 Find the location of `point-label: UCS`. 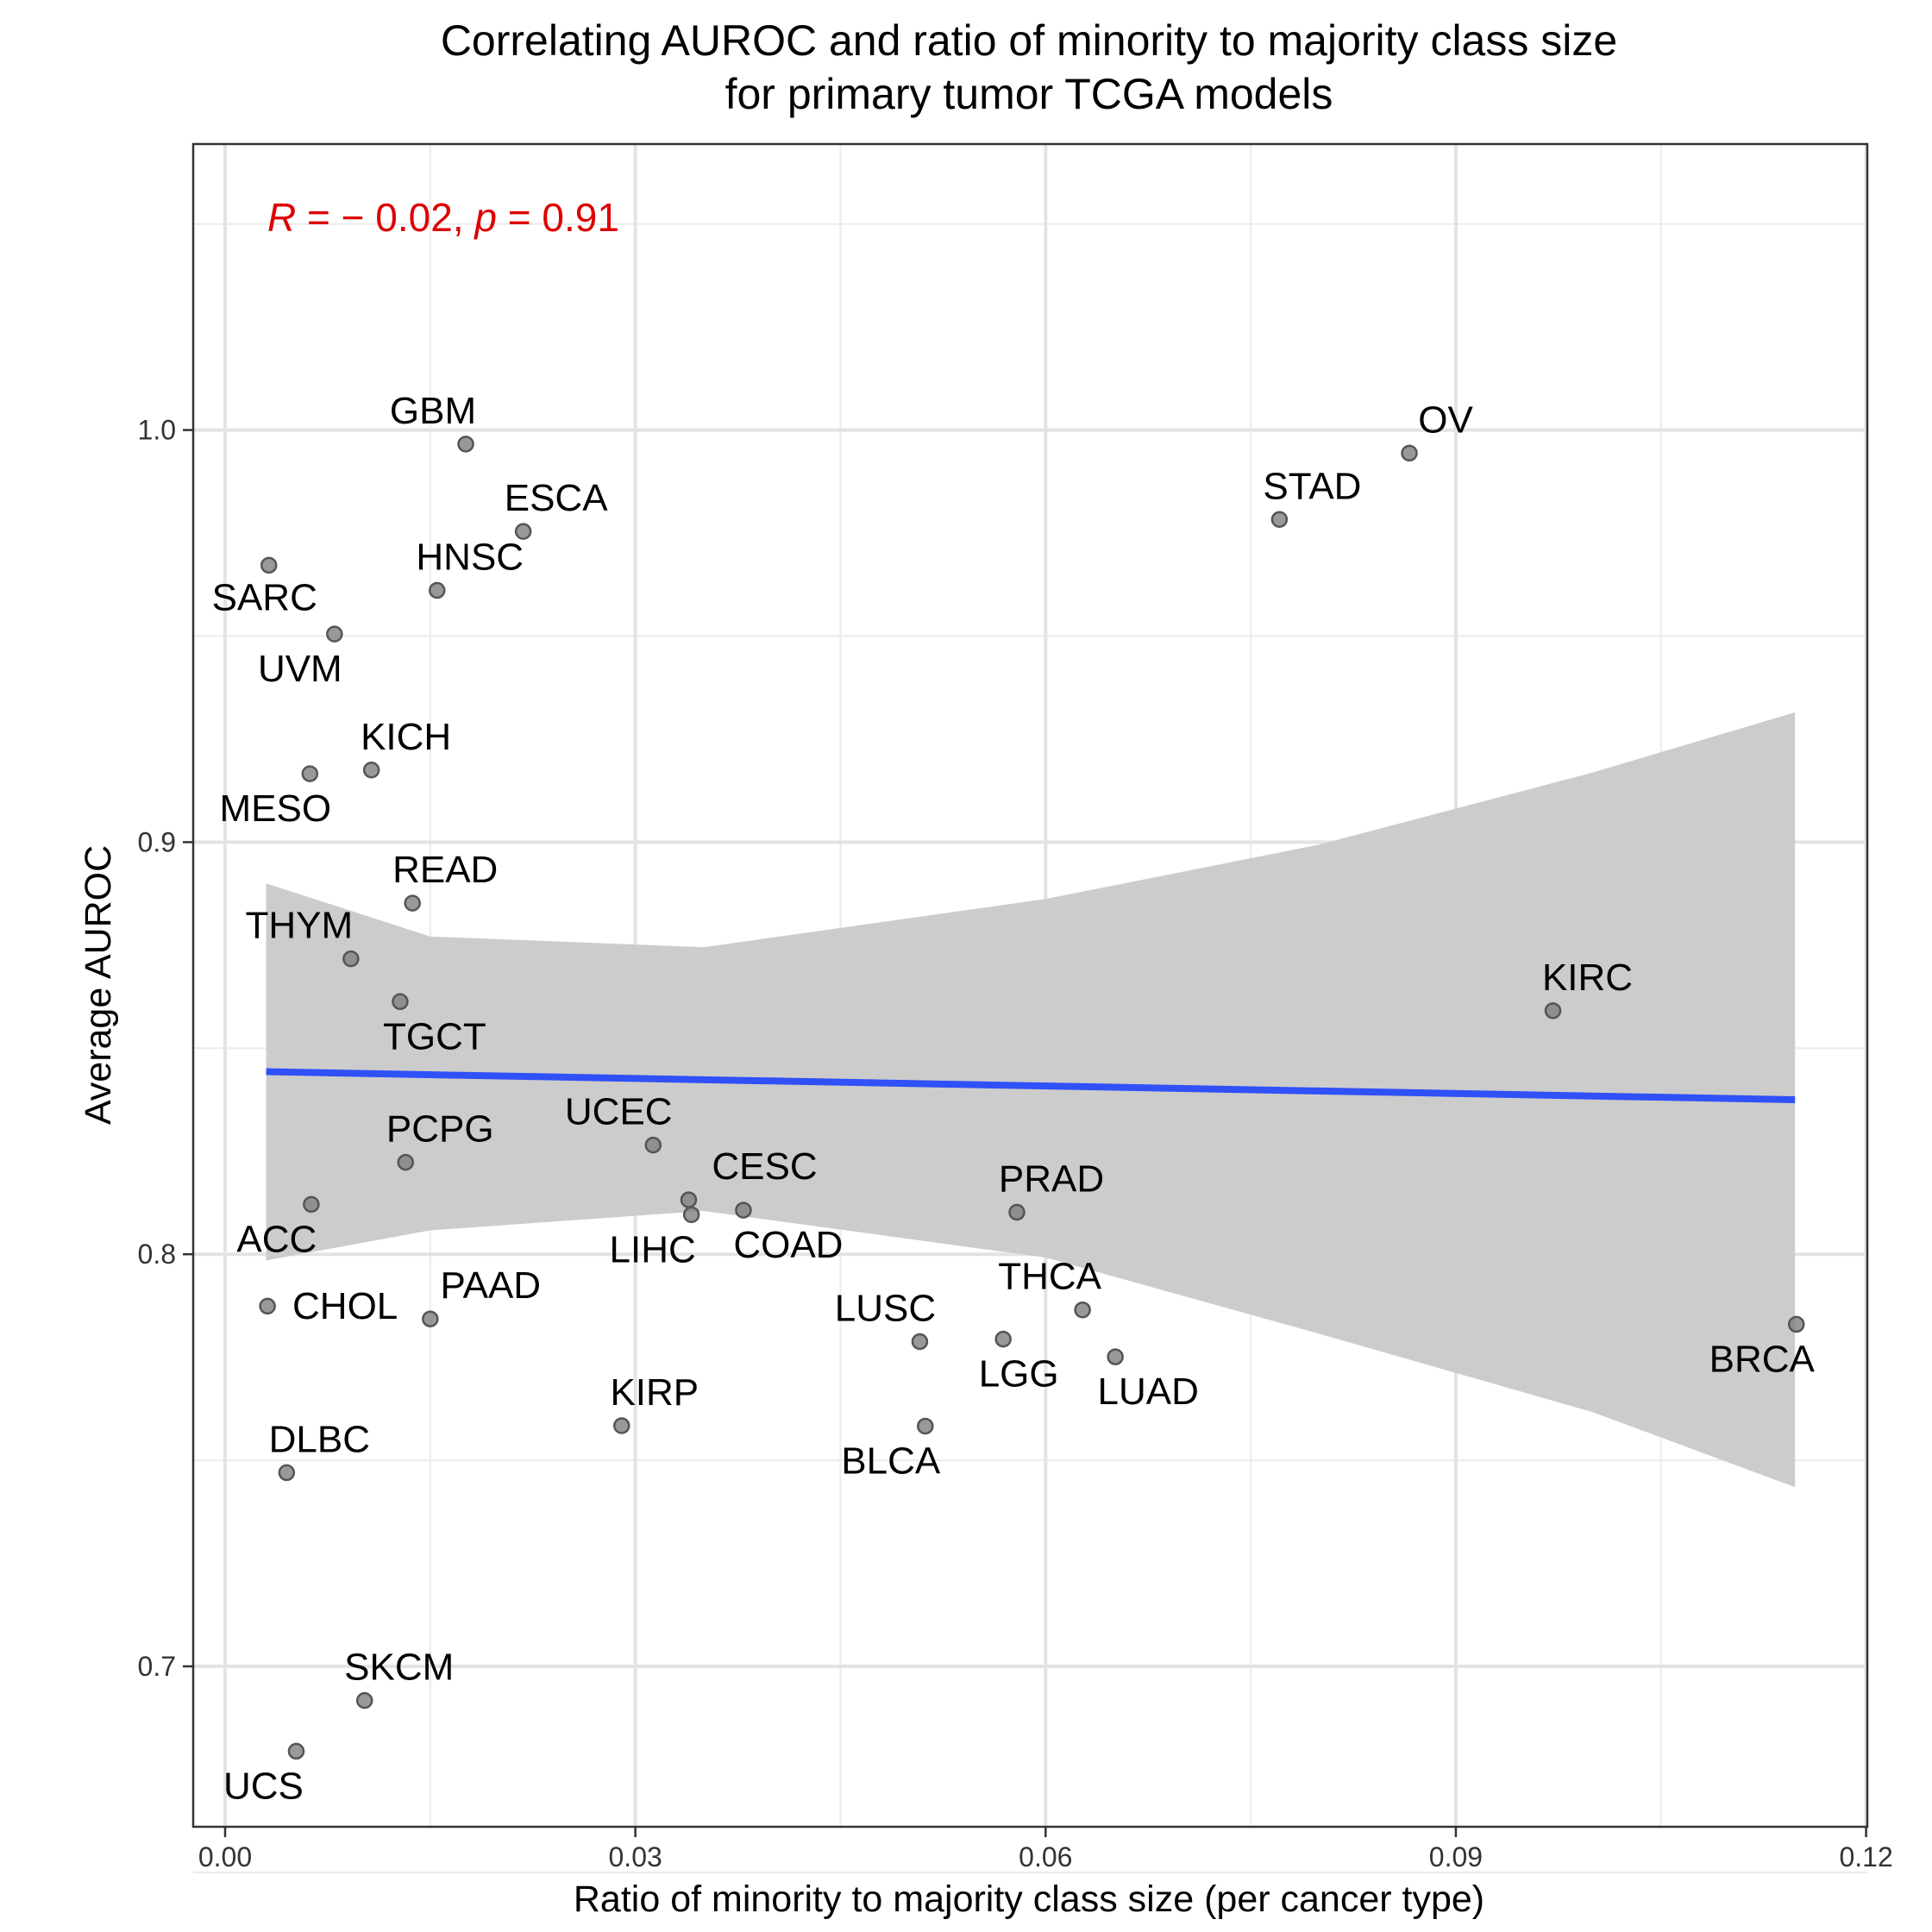

point-label: UCS is located at coordinates (264, 1786).